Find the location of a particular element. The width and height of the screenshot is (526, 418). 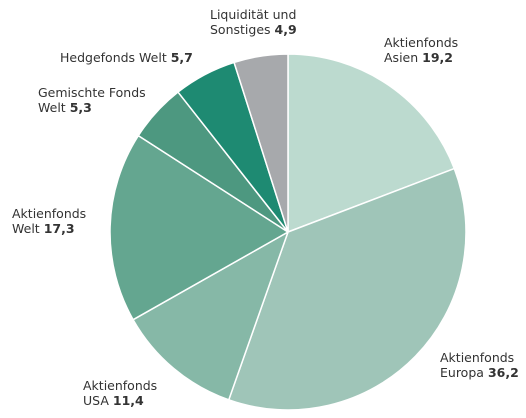

value-label: 5,3 is located at coordinates (81, 107).